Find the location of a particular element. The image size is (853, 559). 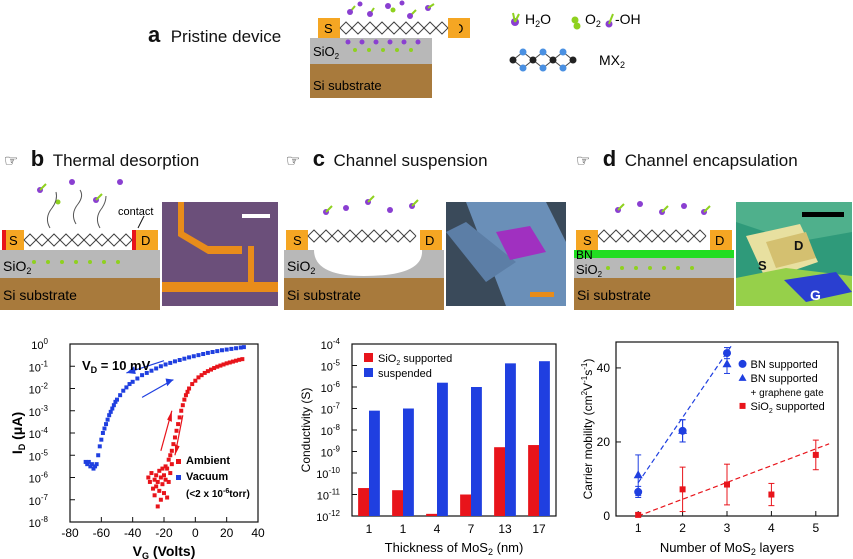

panel-a-letter: a is located at coordinates (154, 34).